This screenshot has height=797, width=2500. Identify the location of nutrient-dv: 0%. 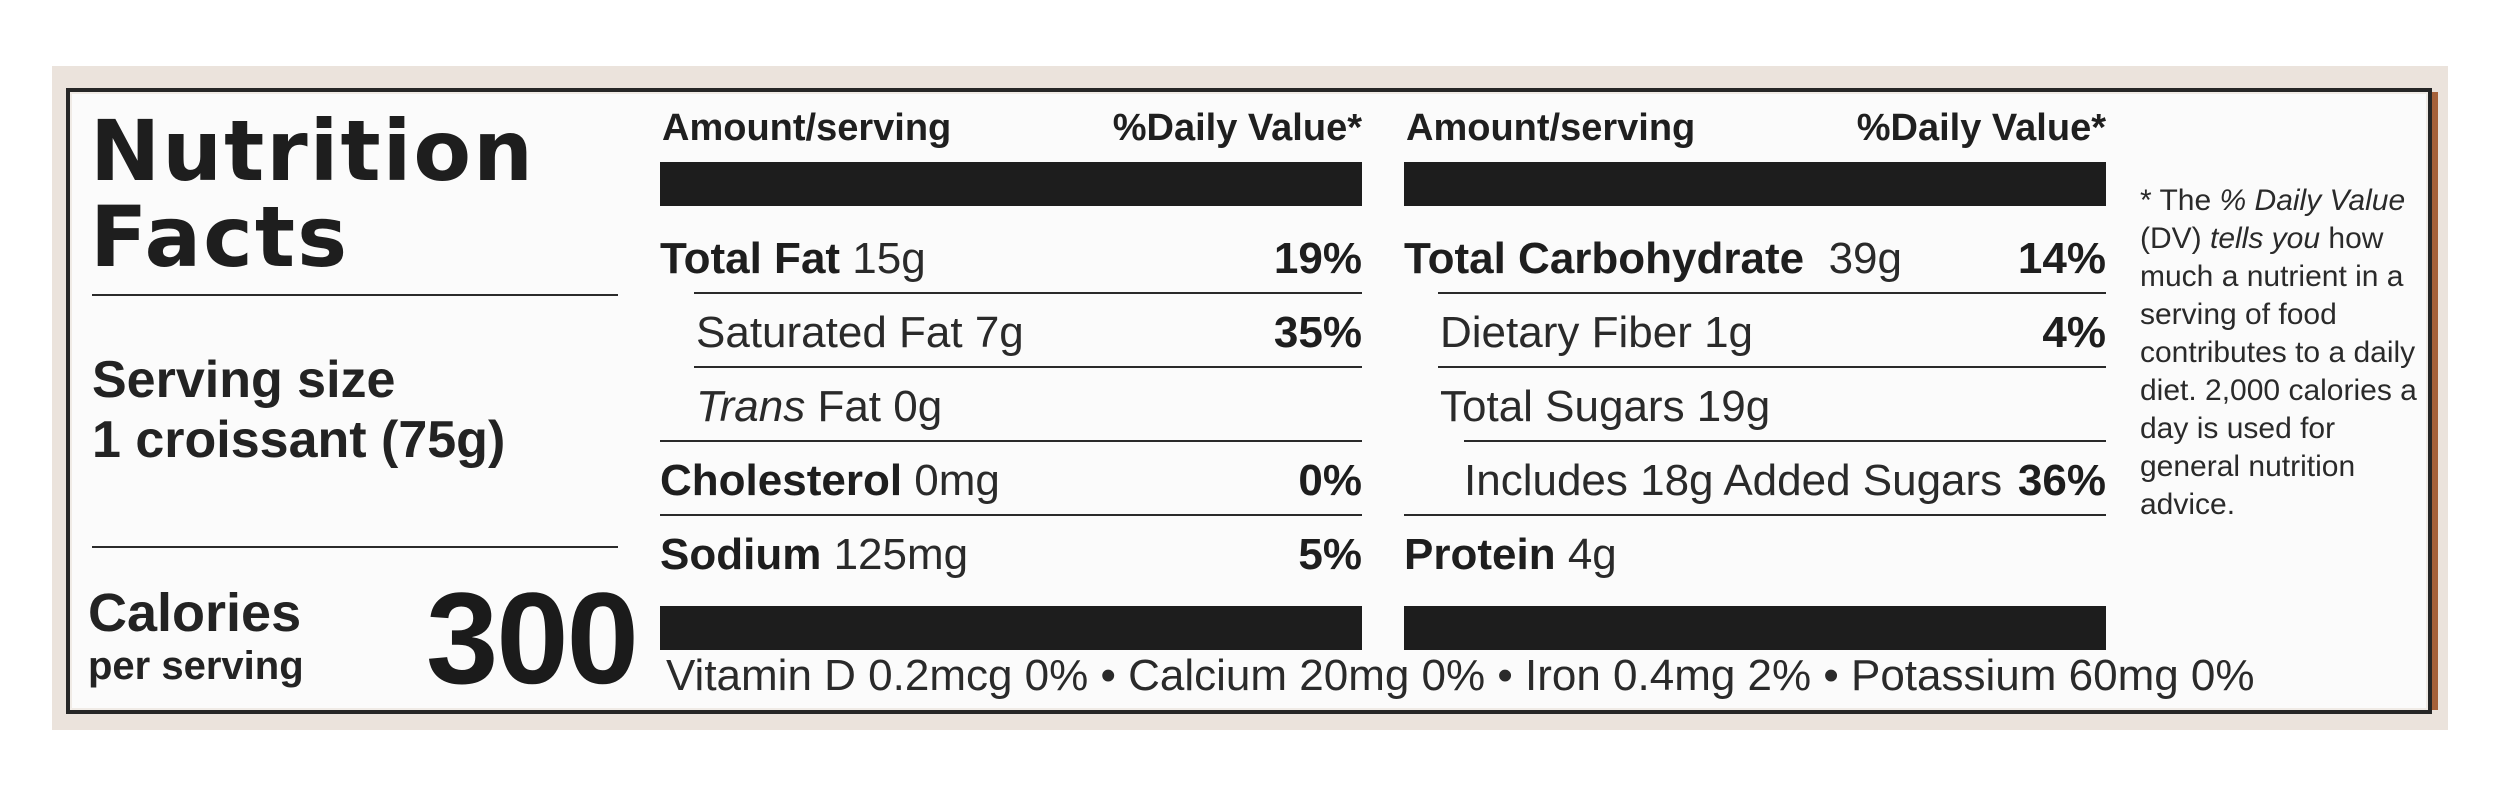
(1330, 480).